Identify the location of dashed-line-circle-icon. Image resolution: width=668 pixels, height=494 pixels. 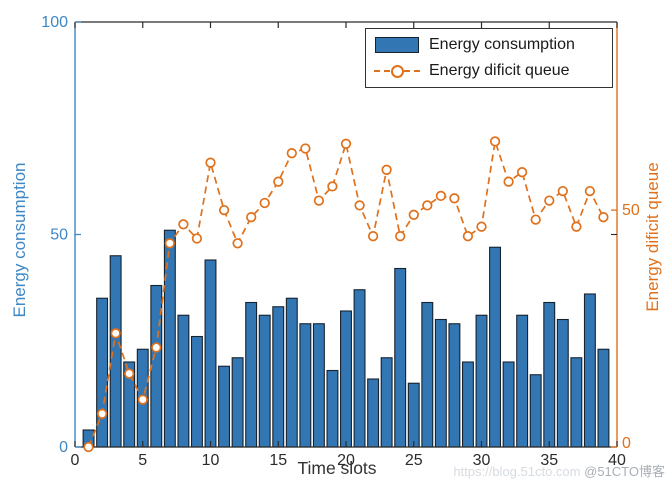
(397, 71).